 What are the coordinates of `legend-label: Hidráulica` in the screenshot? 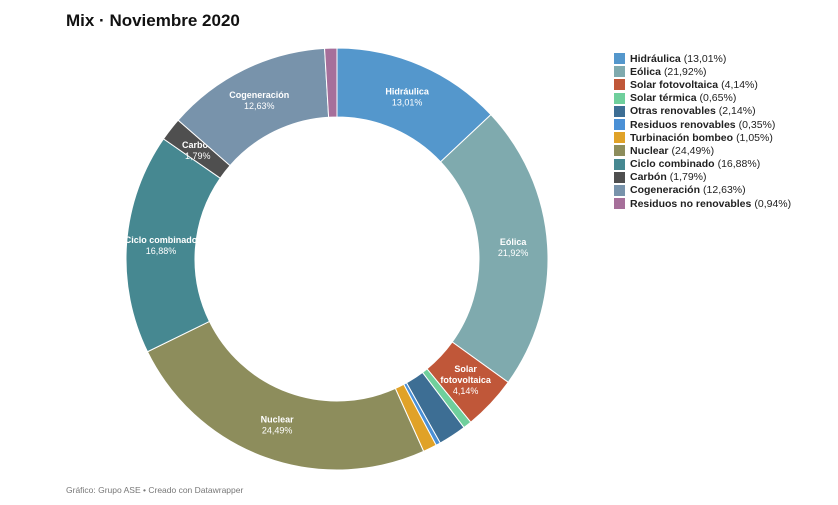 It's located at (655, 58).